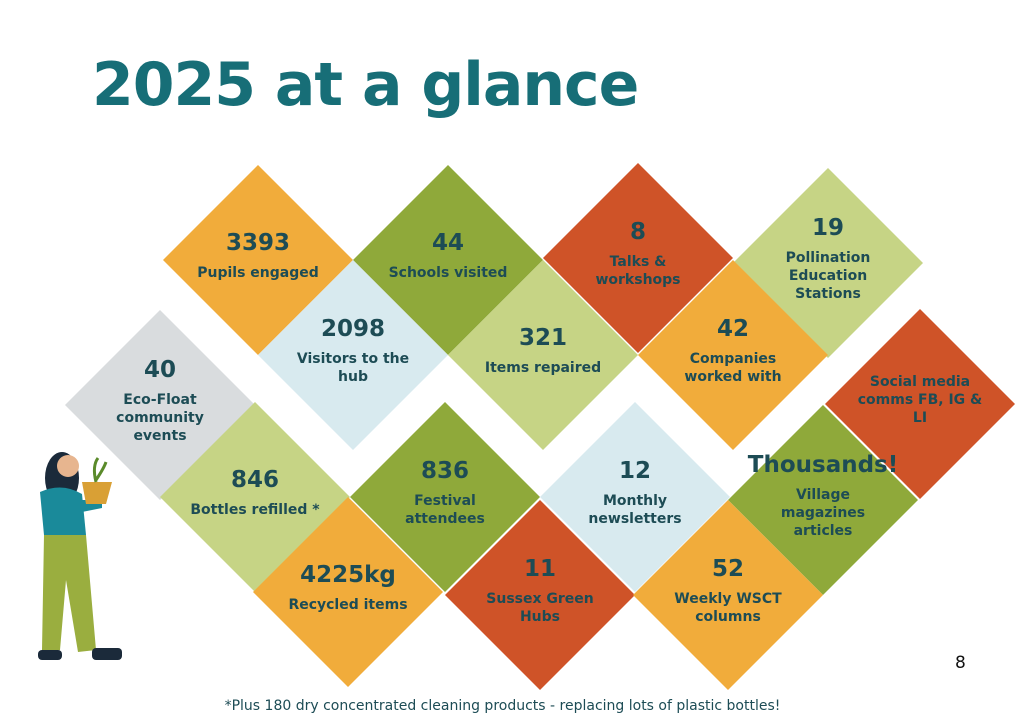 The image size is (1030, 725). What do you see at coordinates (80, 556) in the screenshot?
I see `person-illustration` at bounding box center [80, 556].